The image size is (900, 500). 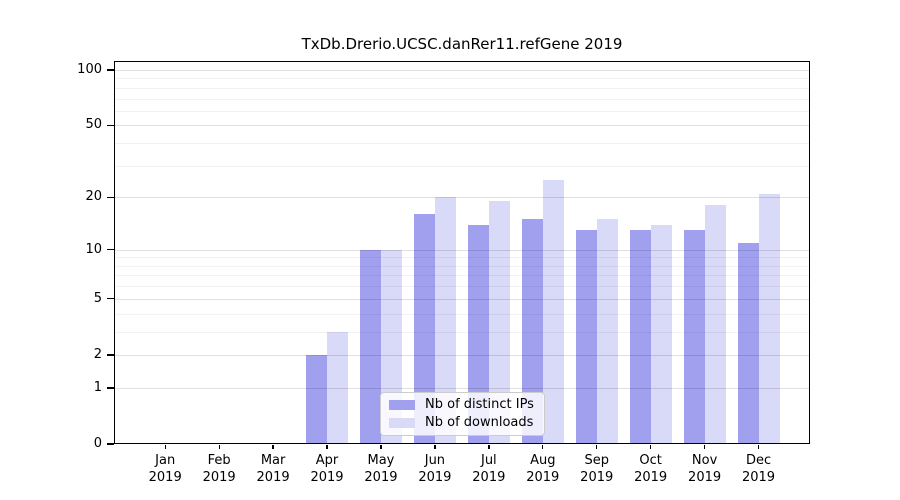 What do you see at coordinates (543, 460) in the screenshot?
I see `x-label-month: Aug` at bounding box center [543, 460].